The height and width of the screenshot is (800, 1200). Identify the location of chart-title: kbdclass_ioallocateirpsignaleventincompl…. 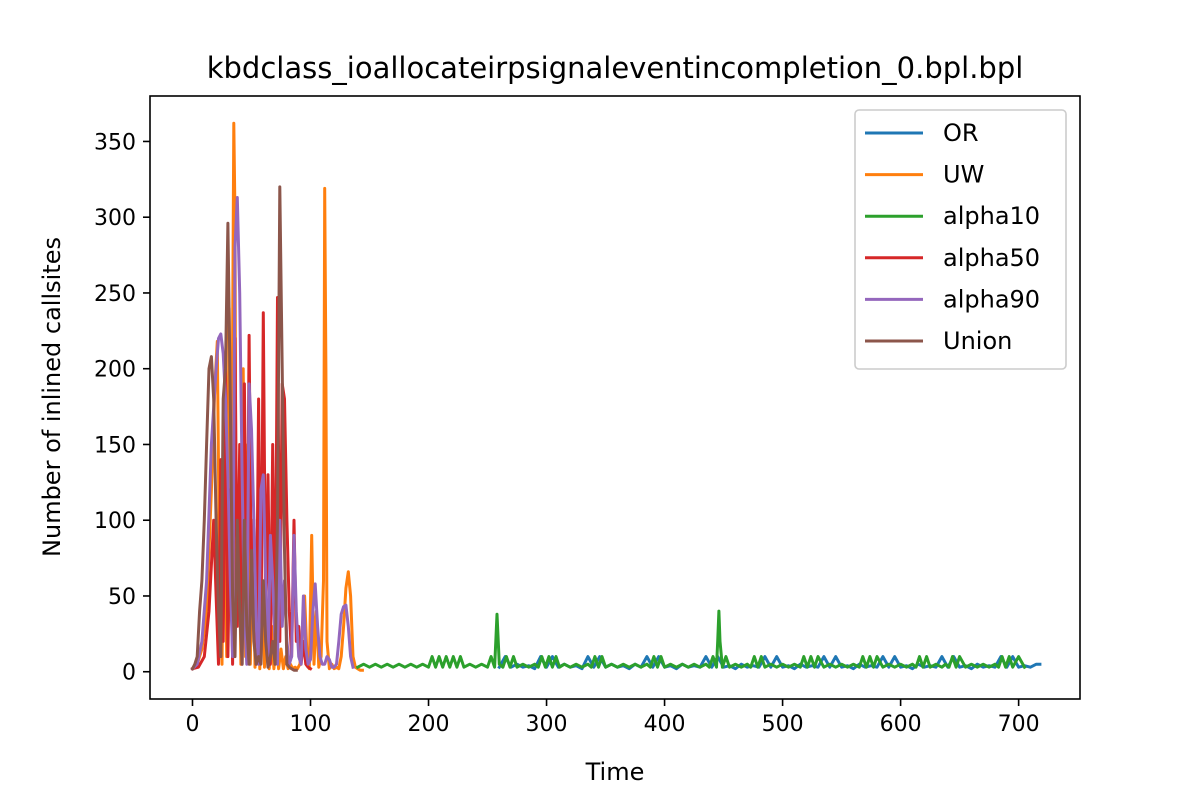
(615, 68).